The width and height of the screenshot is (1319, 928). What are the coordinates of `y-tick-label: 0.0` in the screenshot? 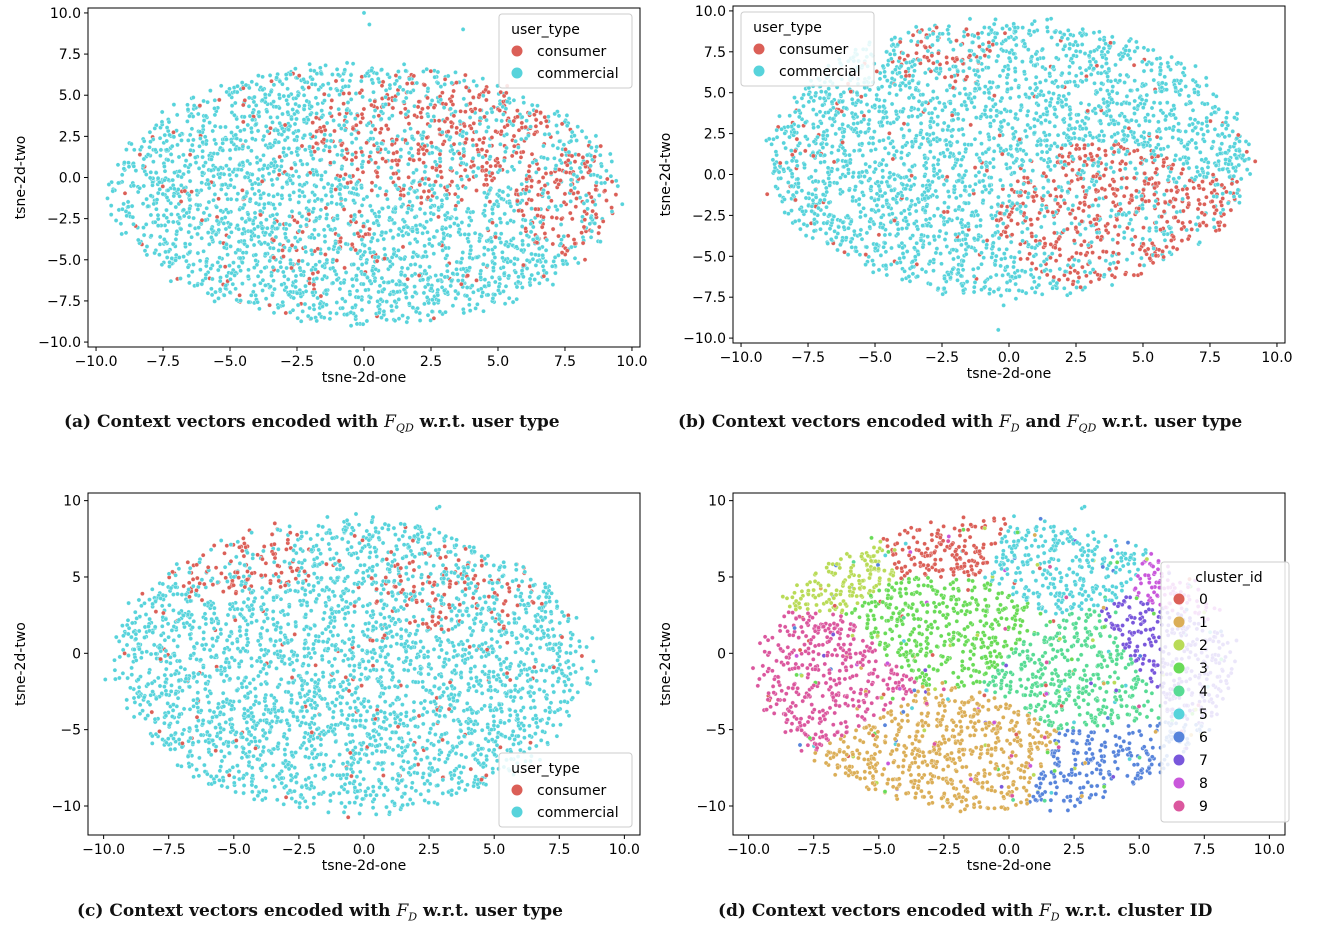 It's located at (70, 179).